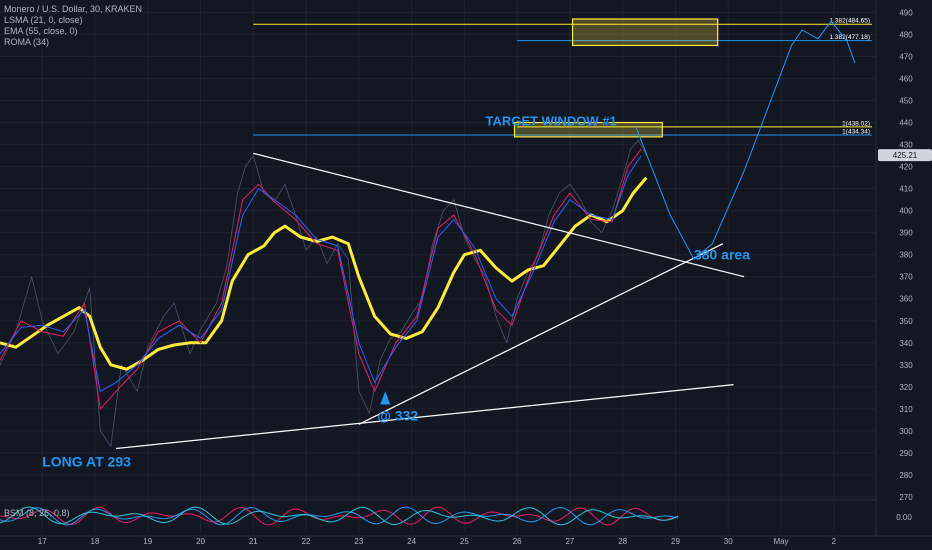 The image size is (932, 550). I want to click on fib-level-label: 1.382(484.65), so click(850, 21).